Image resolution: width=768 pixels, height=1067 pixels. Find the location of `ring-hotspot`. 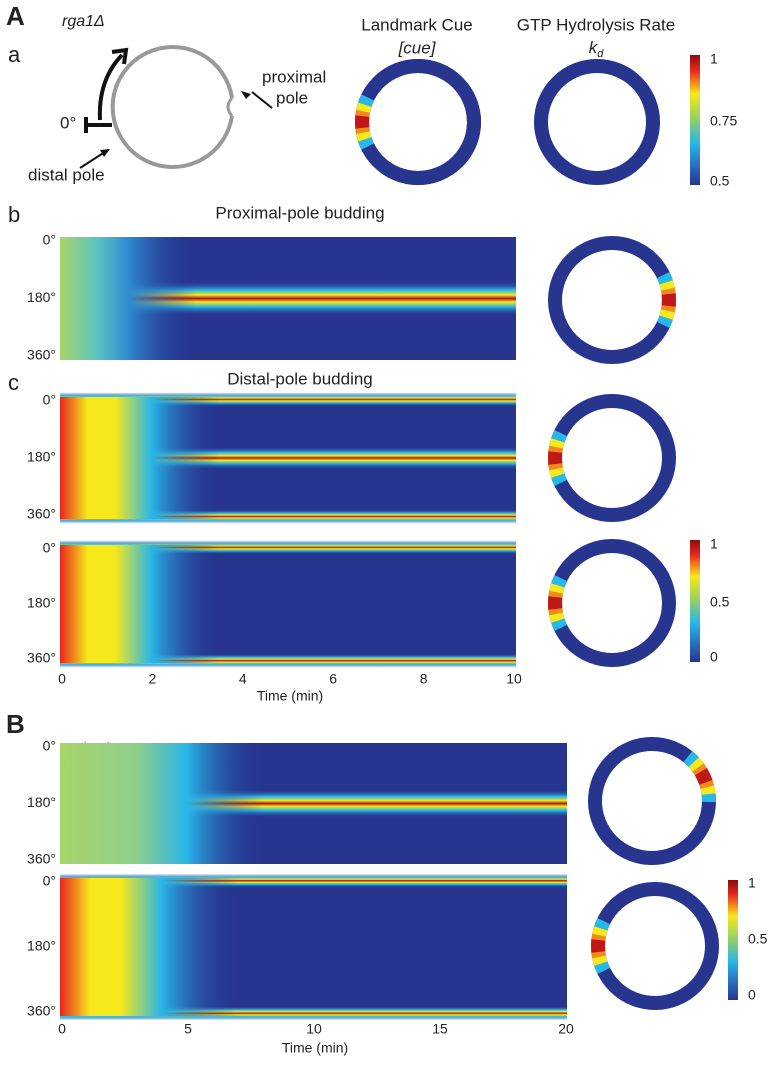

ring-hotspot is located at coordinates (703, 777).